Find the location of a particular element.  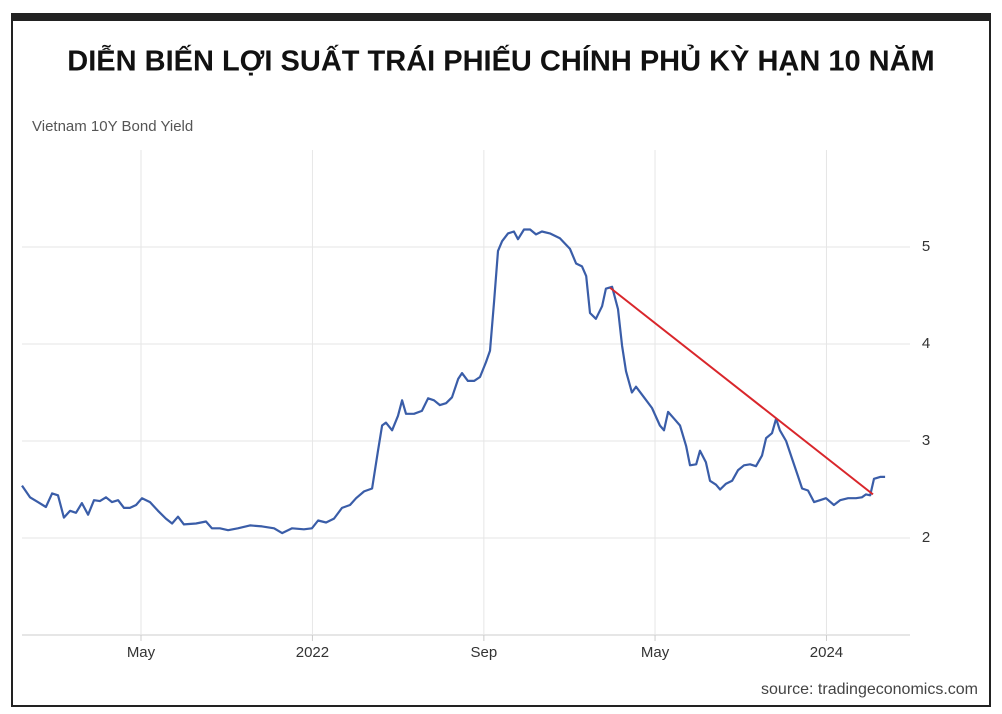

x-tick-label: 2024 is located at coordinates (826, 652).